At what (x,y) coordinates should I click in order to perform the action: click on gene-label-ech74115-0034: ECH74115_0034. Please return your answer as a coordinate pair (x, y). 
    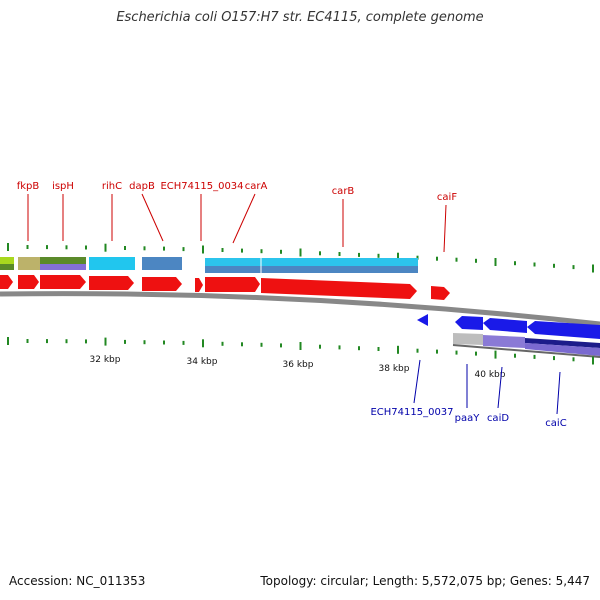
    Looking at the image, I should click on (201, 186).